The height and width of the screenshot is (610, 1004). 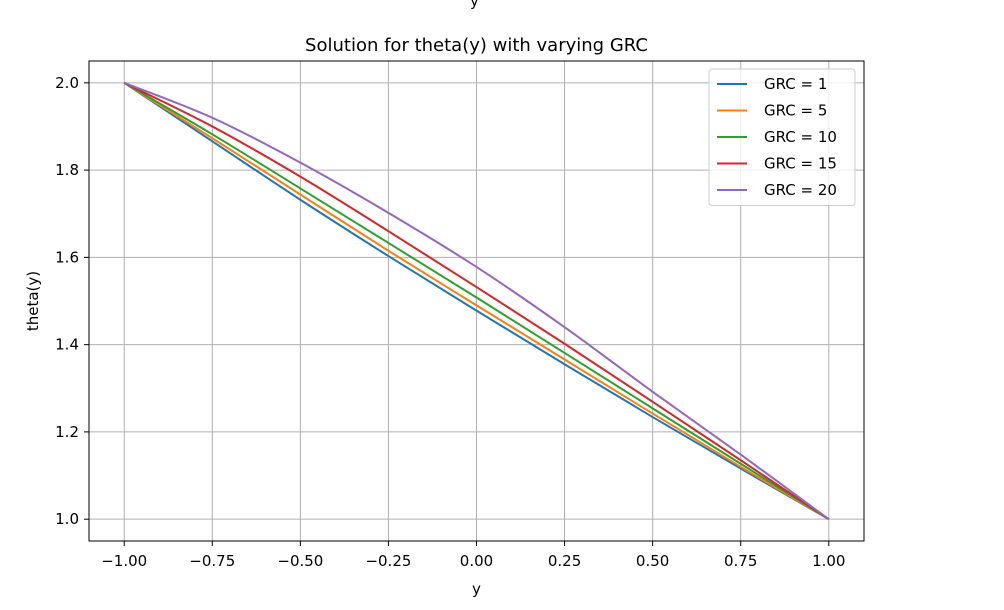 I want to click on x-tick-label: 0.50, so click(x=652, y=561).